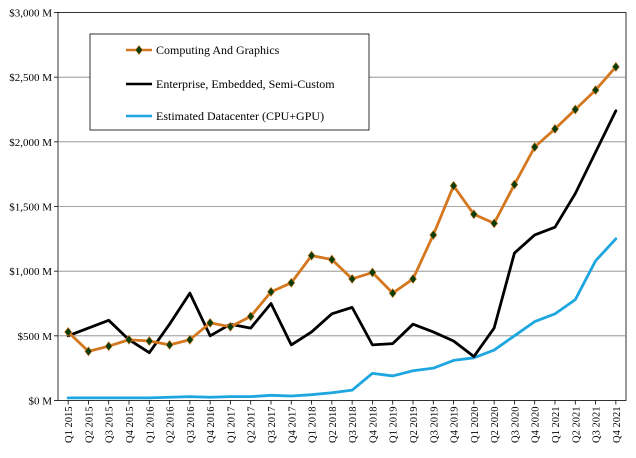 This screenshot has width=636, height=458. Describe the element at coordinates (30, 14) in the screenshot. I see `y-tick-label: $3,000 M` at that location.